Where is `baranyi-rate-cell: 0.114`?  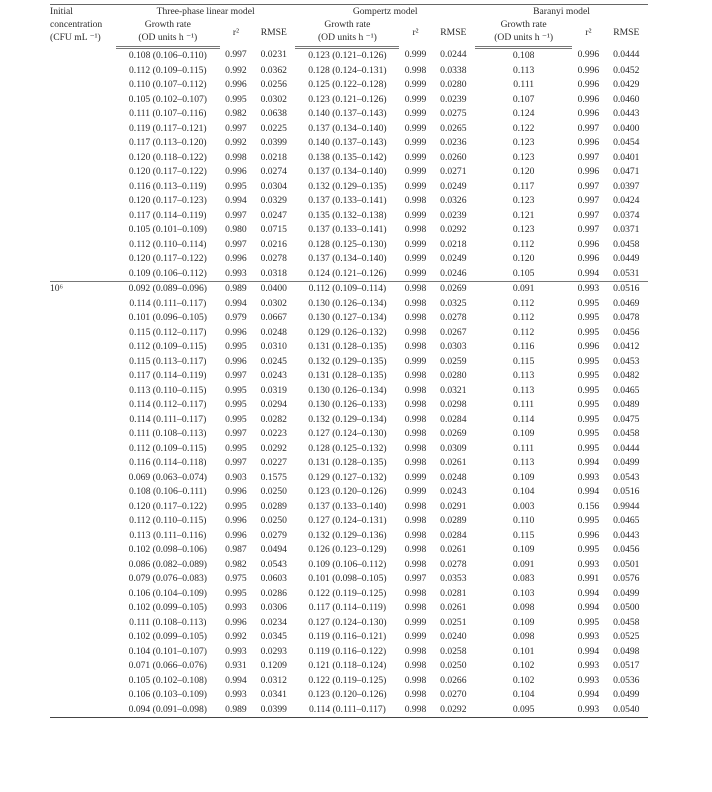 baranyi-rate-cell: 0.114 is located at coordinates (524, 419).